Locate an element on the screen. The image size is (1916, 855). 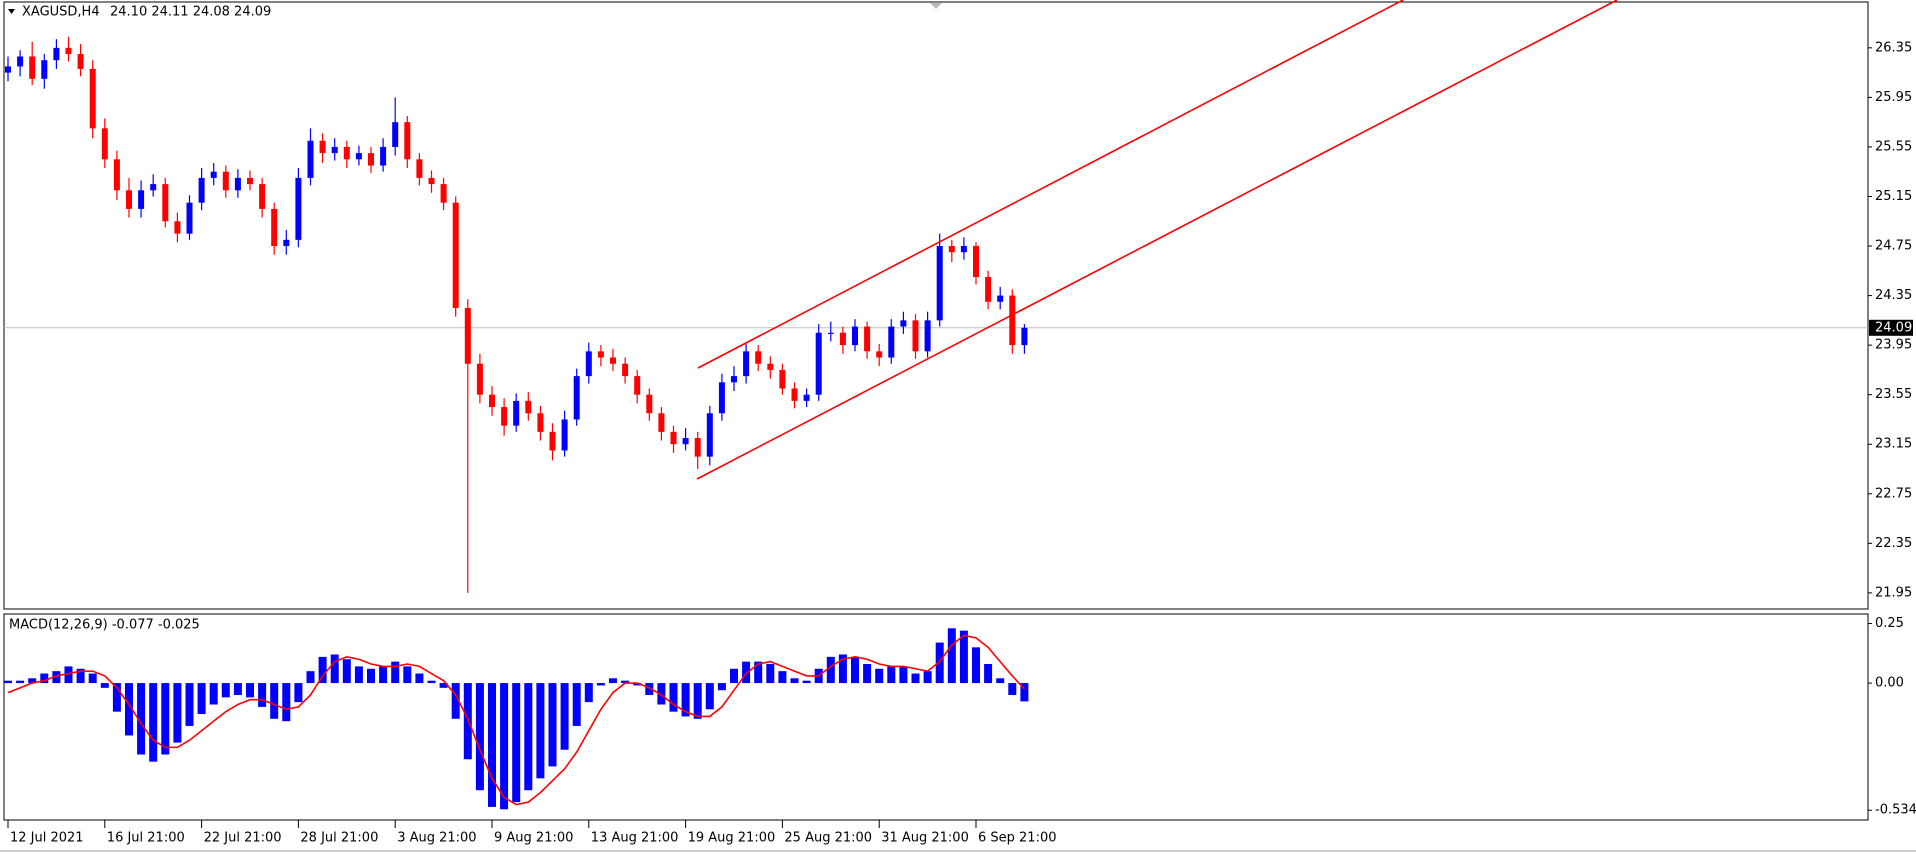
y-tick-label: 25.15 is located at coordinates (1893, 196).